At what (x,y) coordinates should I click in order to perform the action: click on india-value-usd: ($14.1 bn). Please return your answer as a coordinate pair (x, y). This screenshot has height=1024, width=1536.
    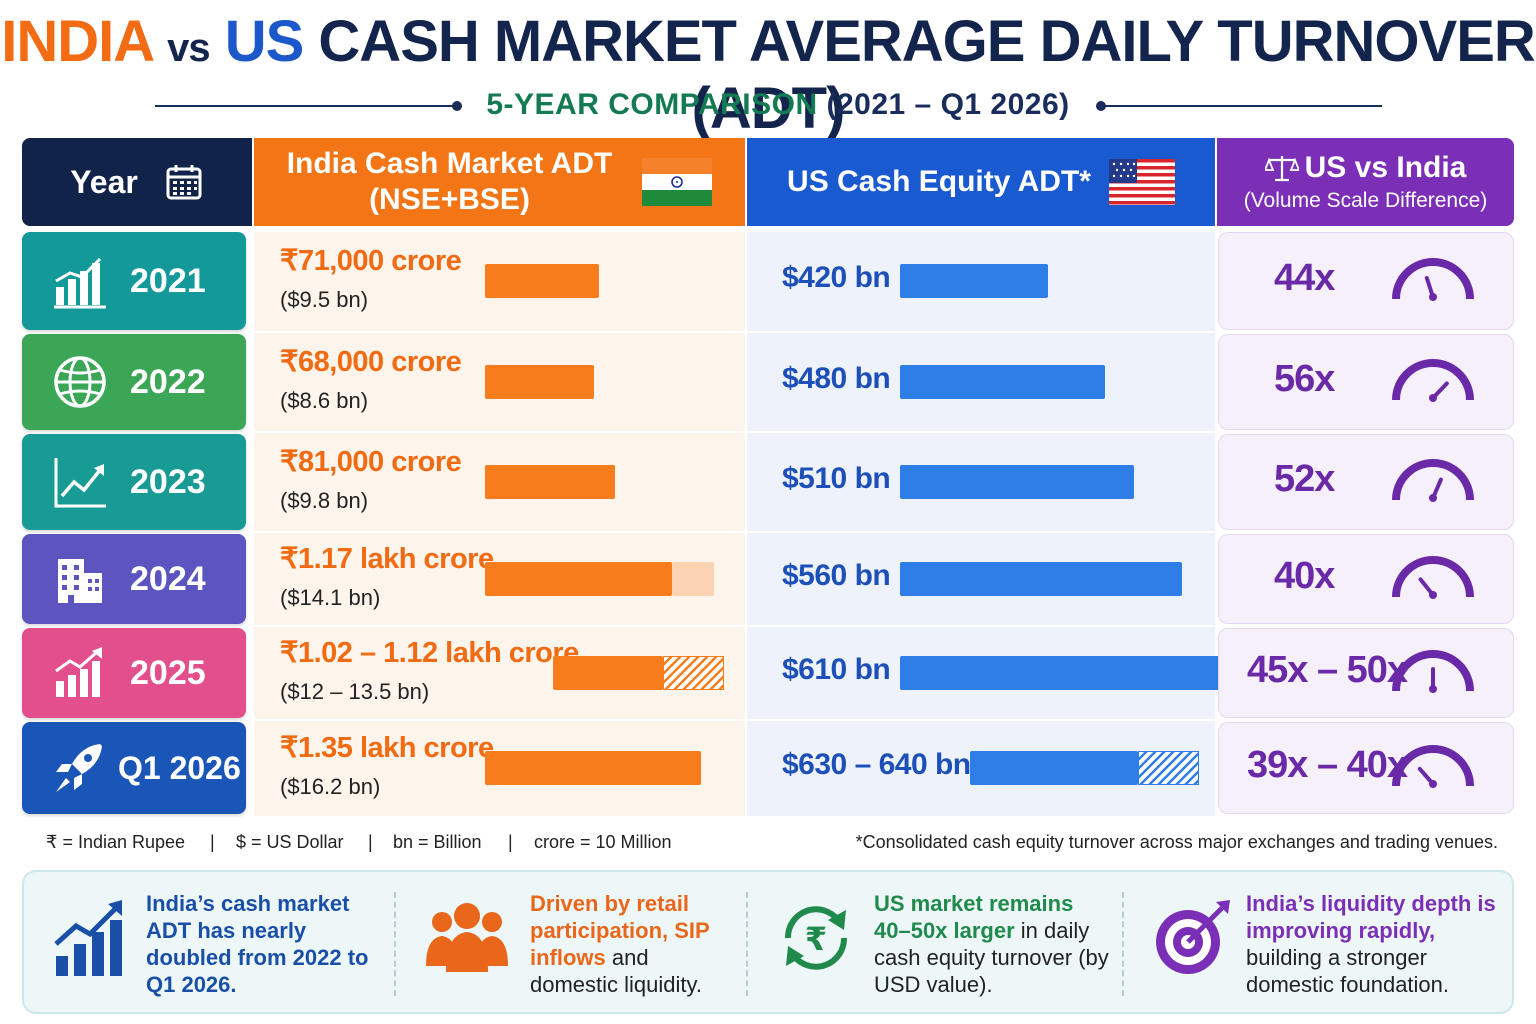
    Looking at the image, I should click on (330, 597).